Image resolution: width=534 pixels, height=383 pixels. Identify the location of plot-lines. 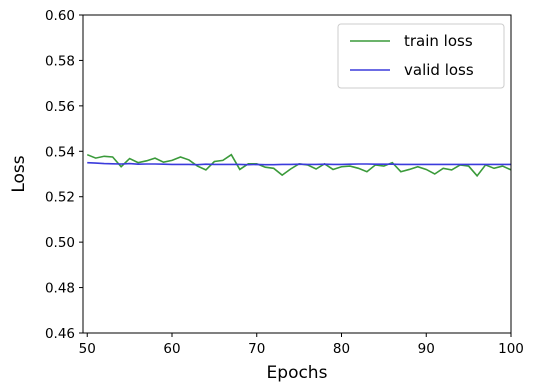
(299, 165).